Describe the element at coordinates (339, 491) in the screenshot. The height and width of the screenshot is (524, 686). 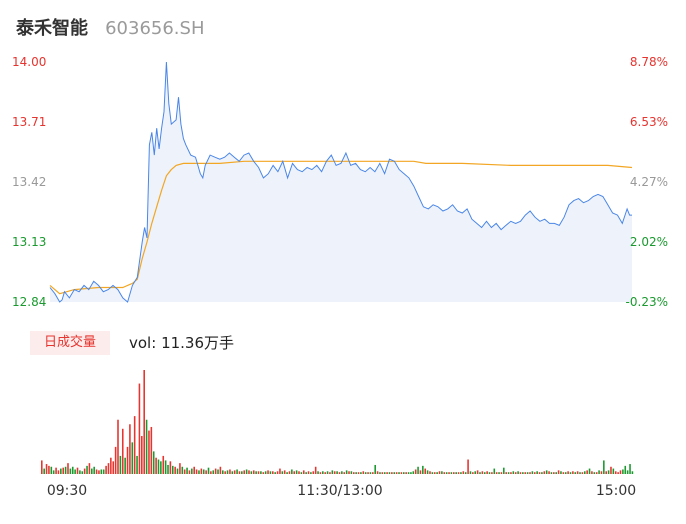
I see `time-tick: 11:30/13:00` at that location.